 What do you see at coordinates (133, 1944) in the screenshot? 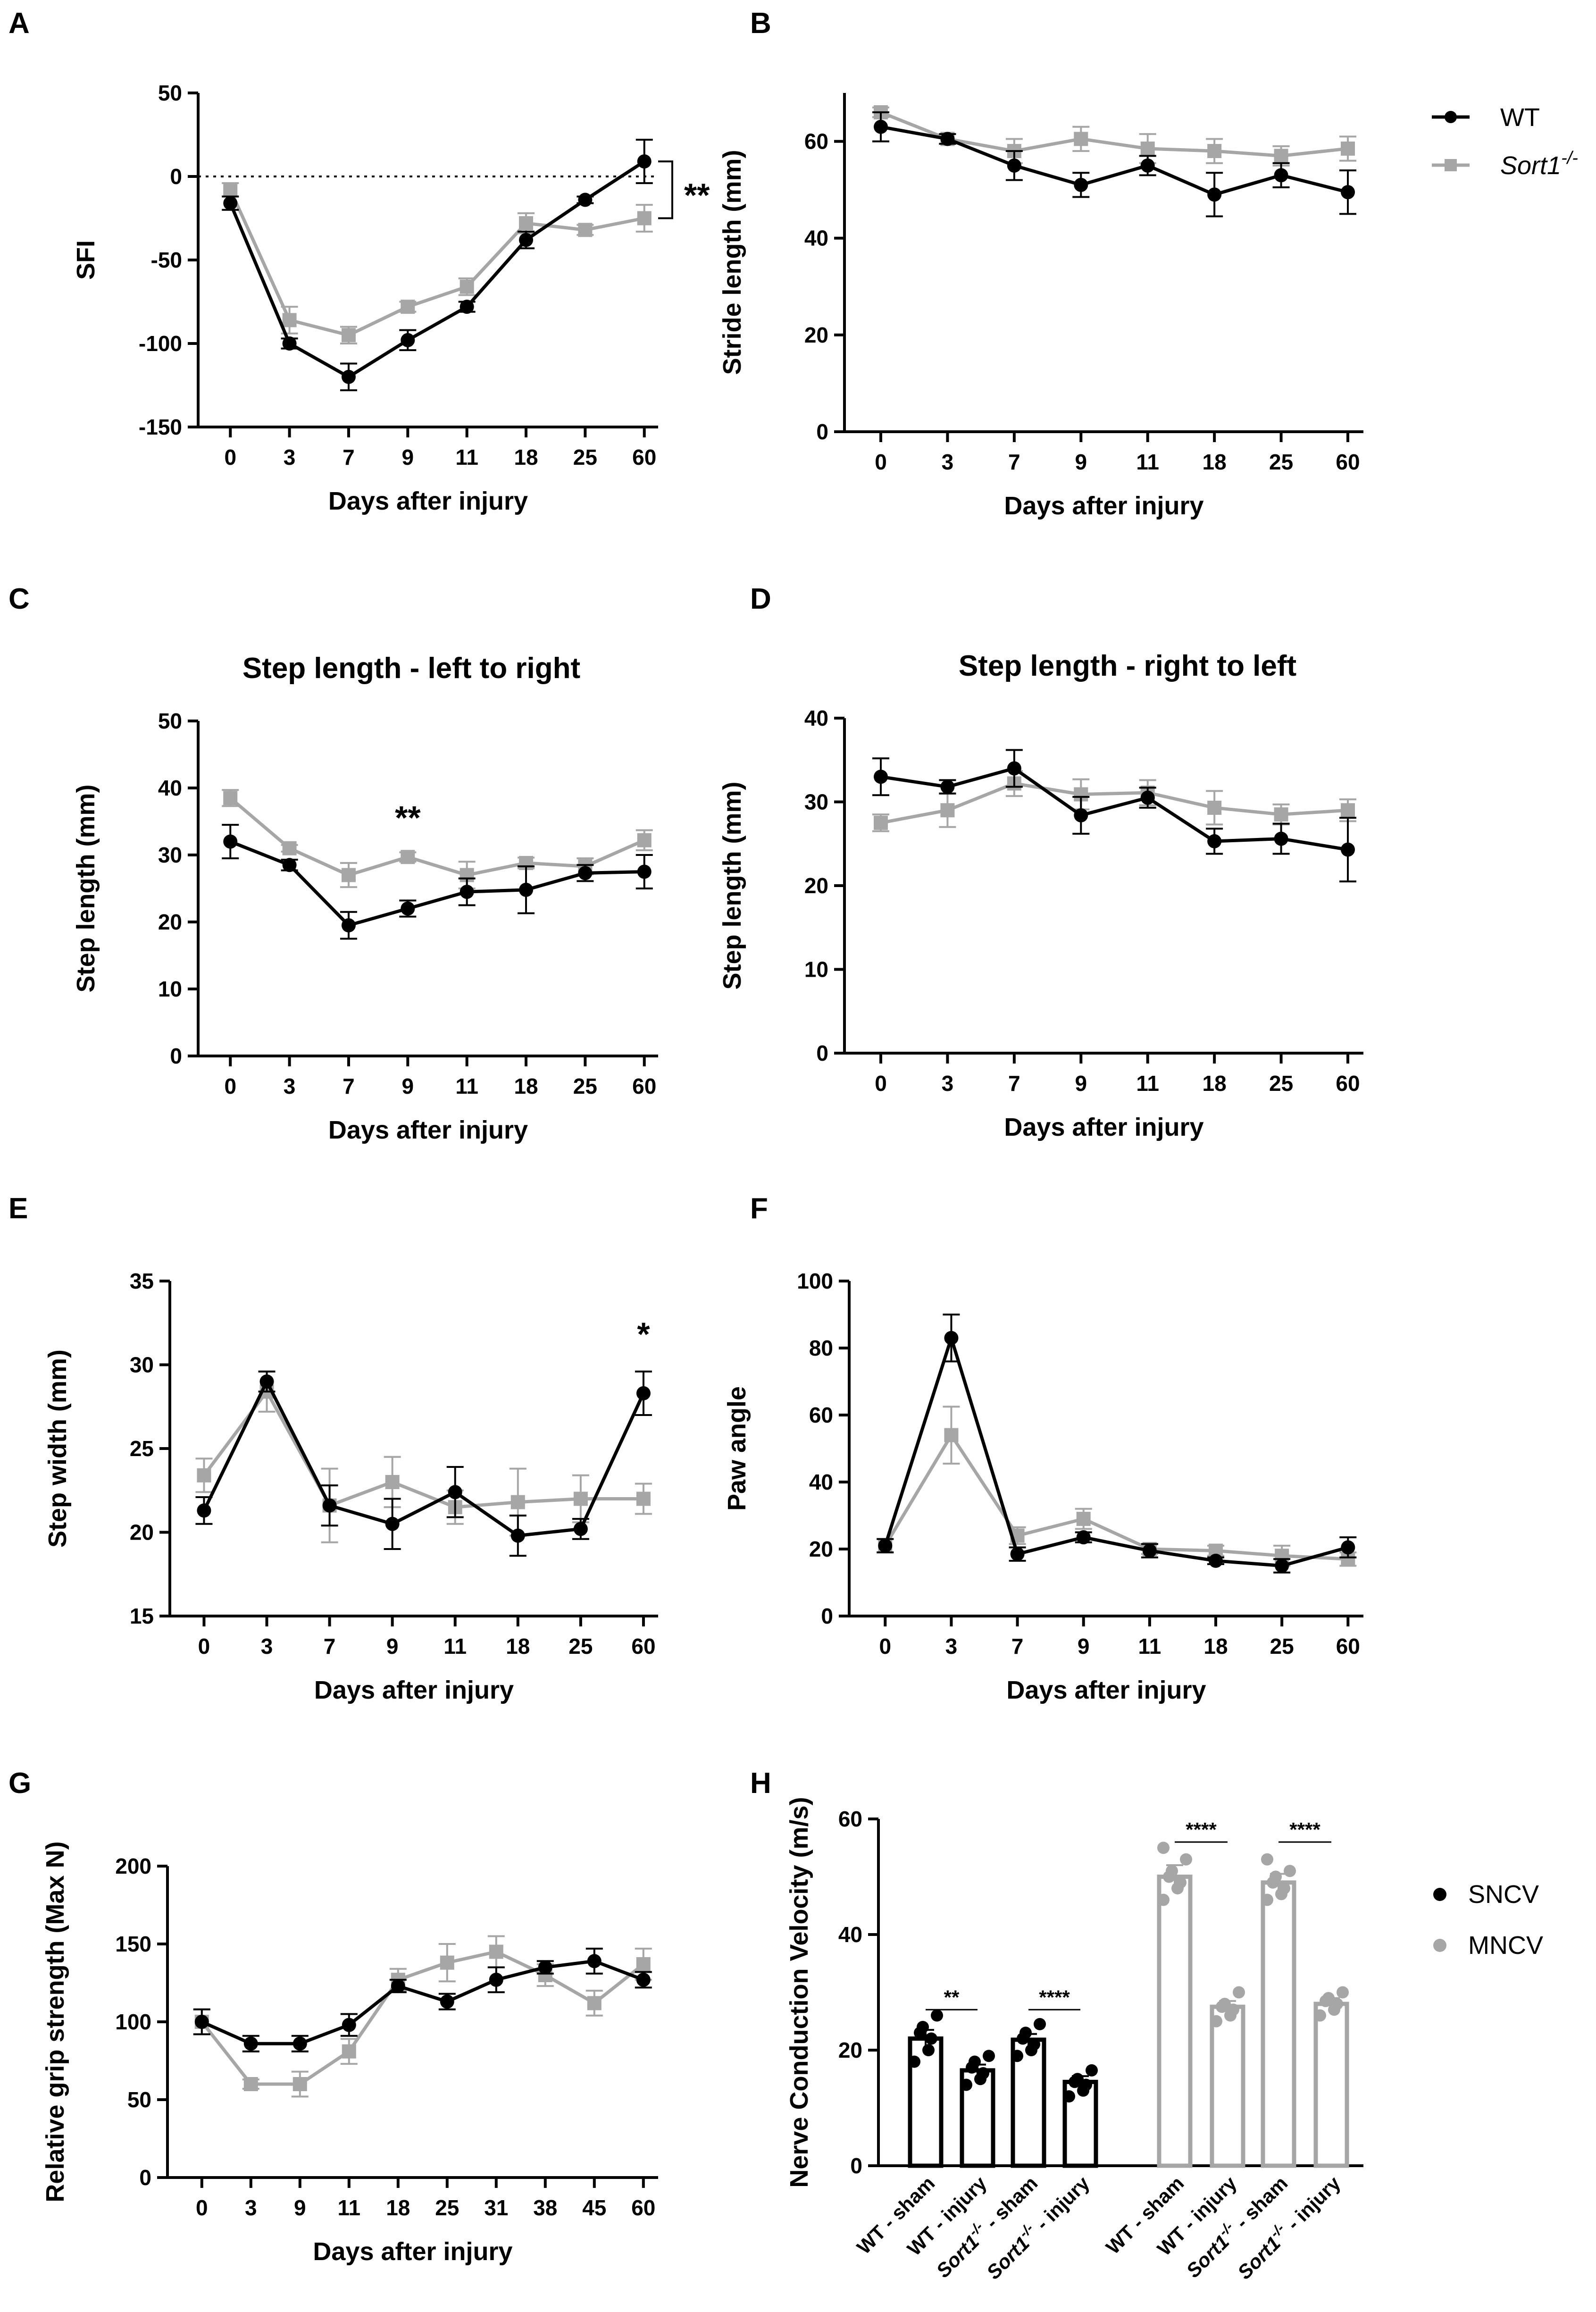
I see `y-tick-label: 150` at bounding box center [133, 1944].